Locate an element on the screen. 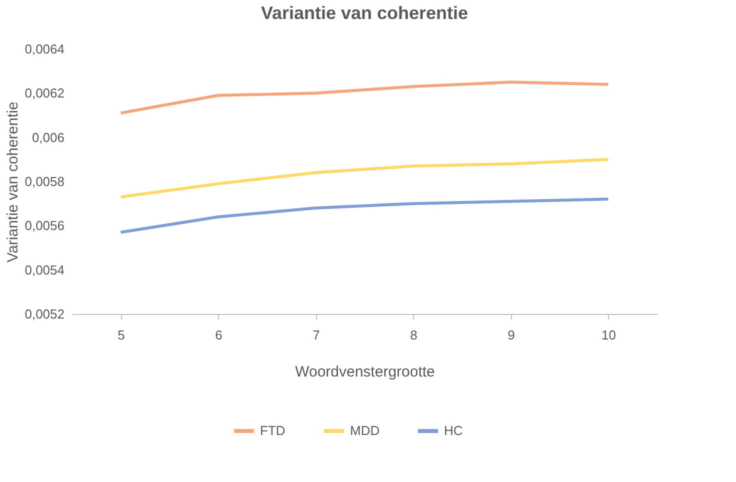  x-tick-label: 7 is located at coordinates (316, 335).